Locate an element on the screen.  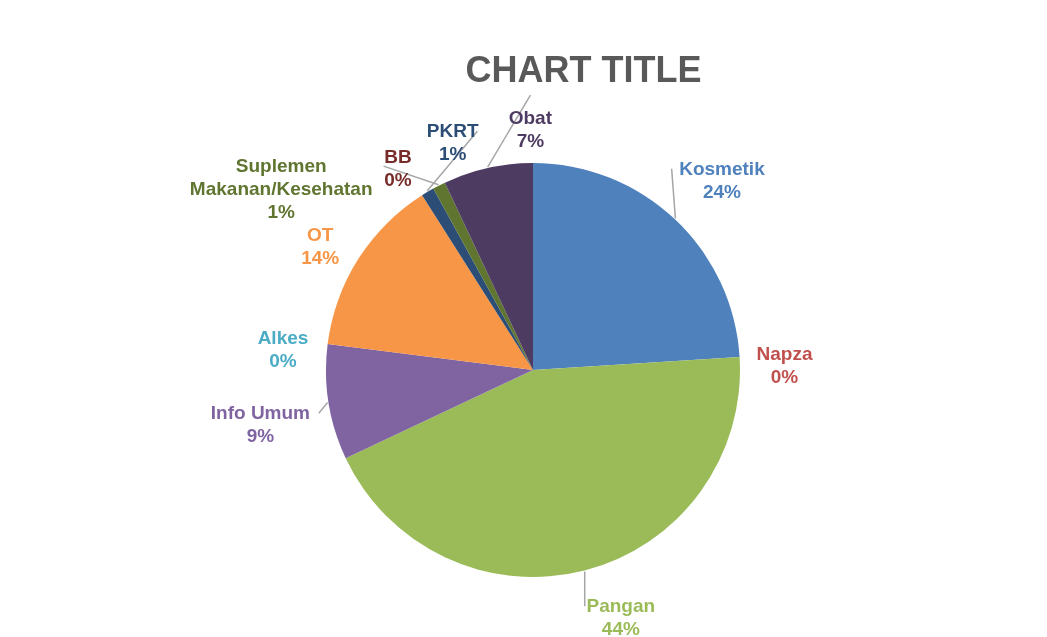
slice-label: PKRT is located at coordinates (452, 131).